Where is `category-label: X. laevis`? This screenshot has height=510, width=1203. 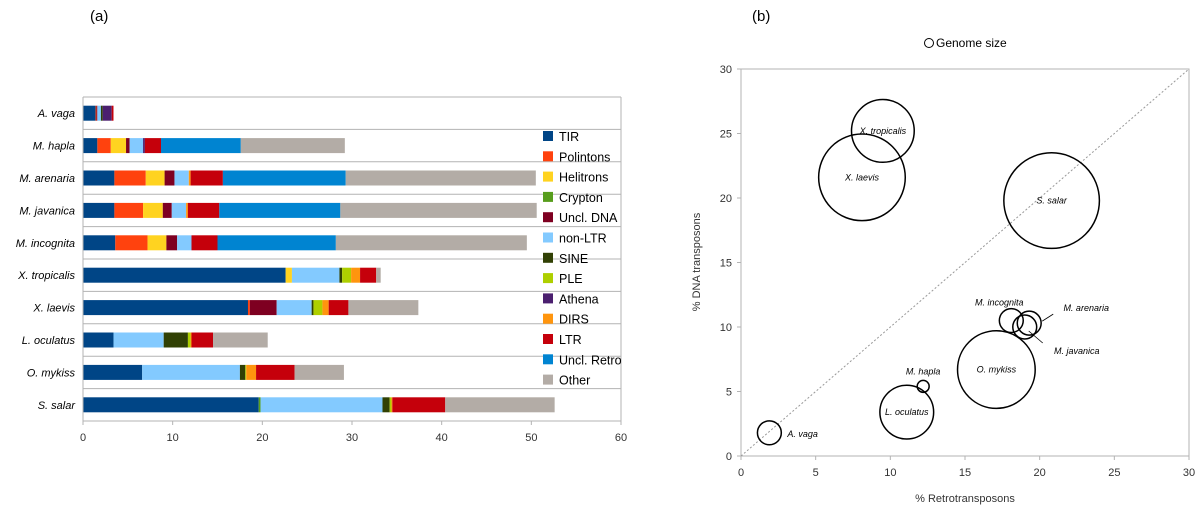
category-label: X. laevis is located at coordinates (53, 309).